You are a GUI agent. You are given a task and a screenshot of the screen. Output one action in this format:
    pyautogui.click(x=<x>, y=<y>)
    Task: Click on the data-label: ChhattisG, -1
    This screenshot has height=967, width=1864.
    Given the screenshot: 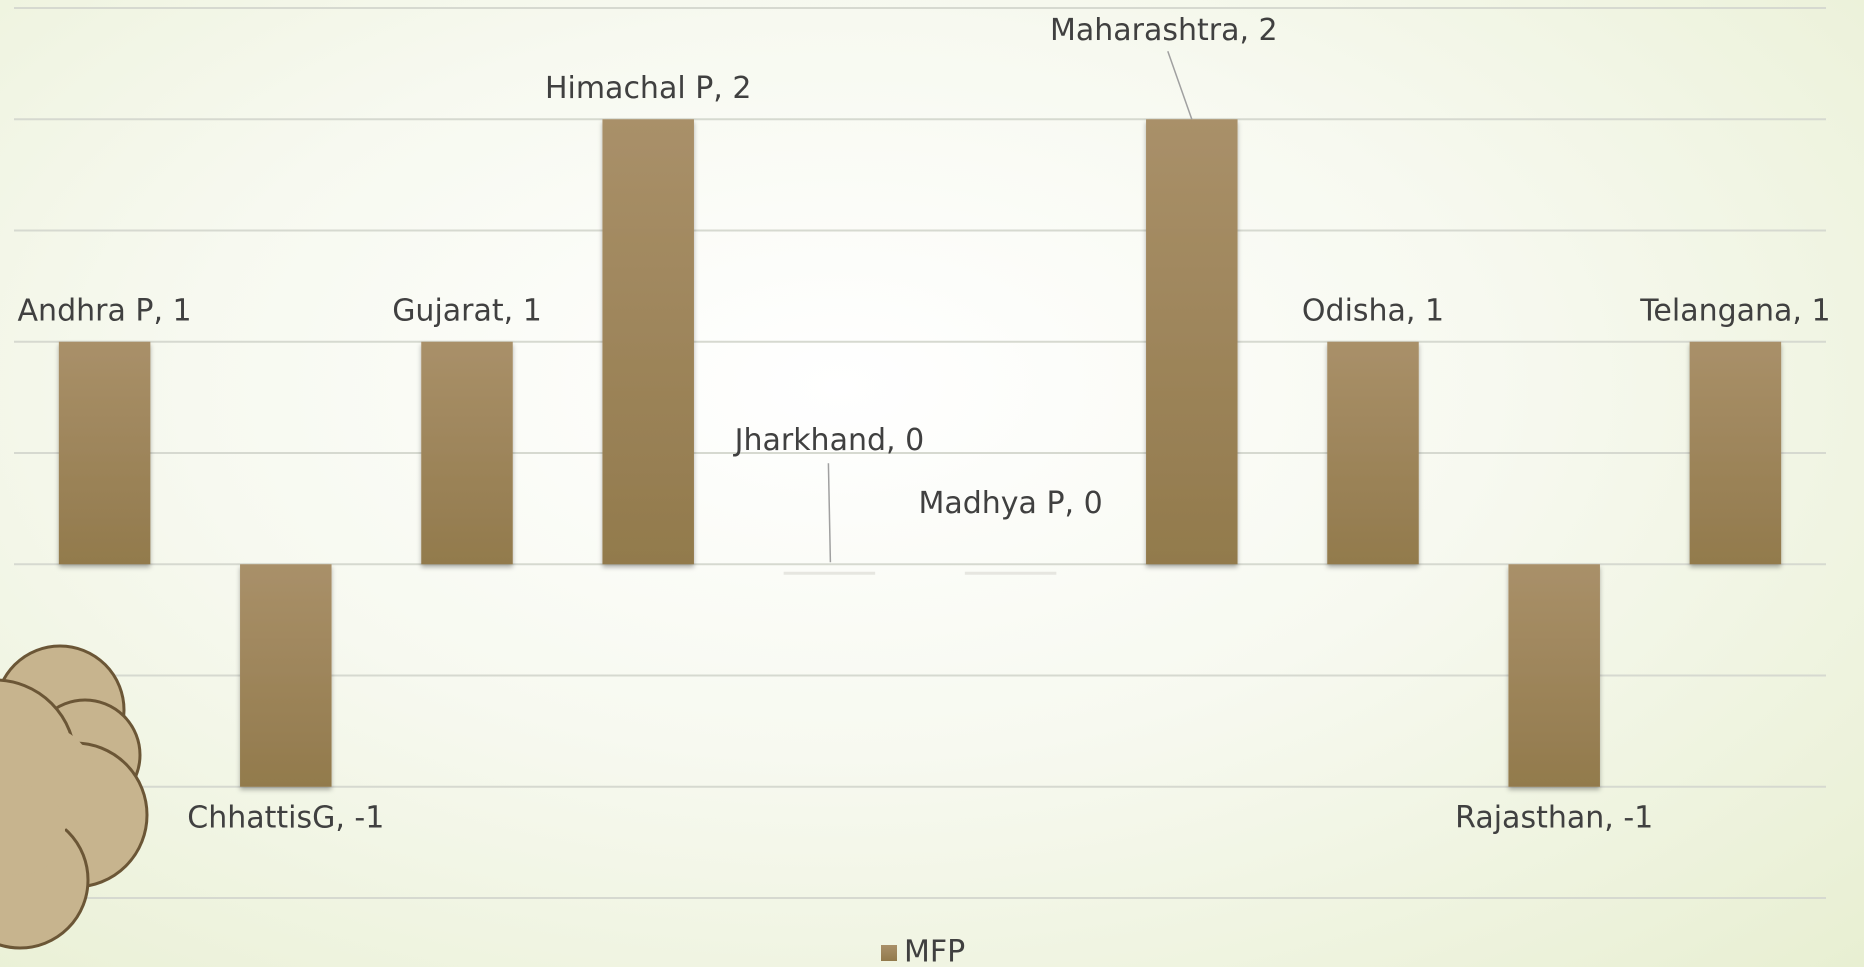 What is the action you would take?
    pyautogui.click(x=285, y=817)
    